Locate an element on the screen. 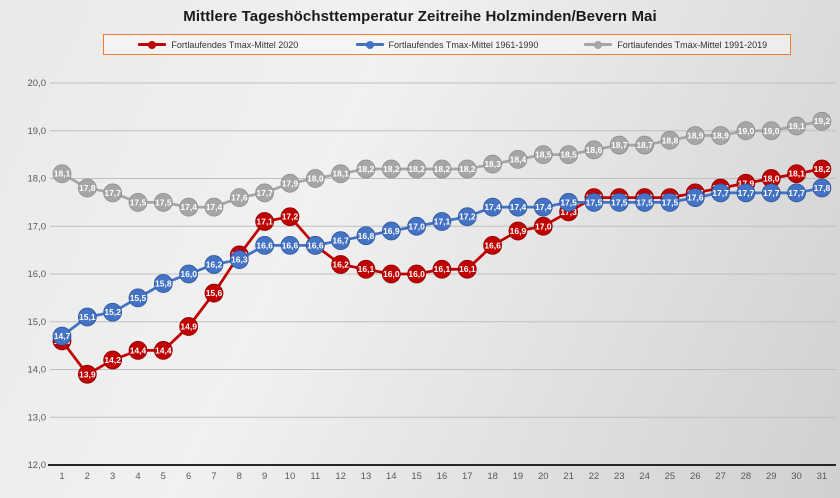  x-tick-label: 26 is located at coordinates (695, 476).